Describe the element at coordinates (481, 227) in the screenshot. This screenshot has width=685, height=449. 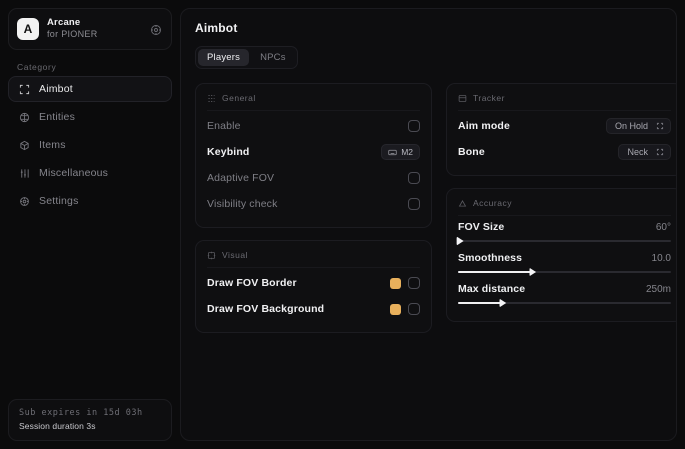
I see `slider-label: FOV Size` at that location.